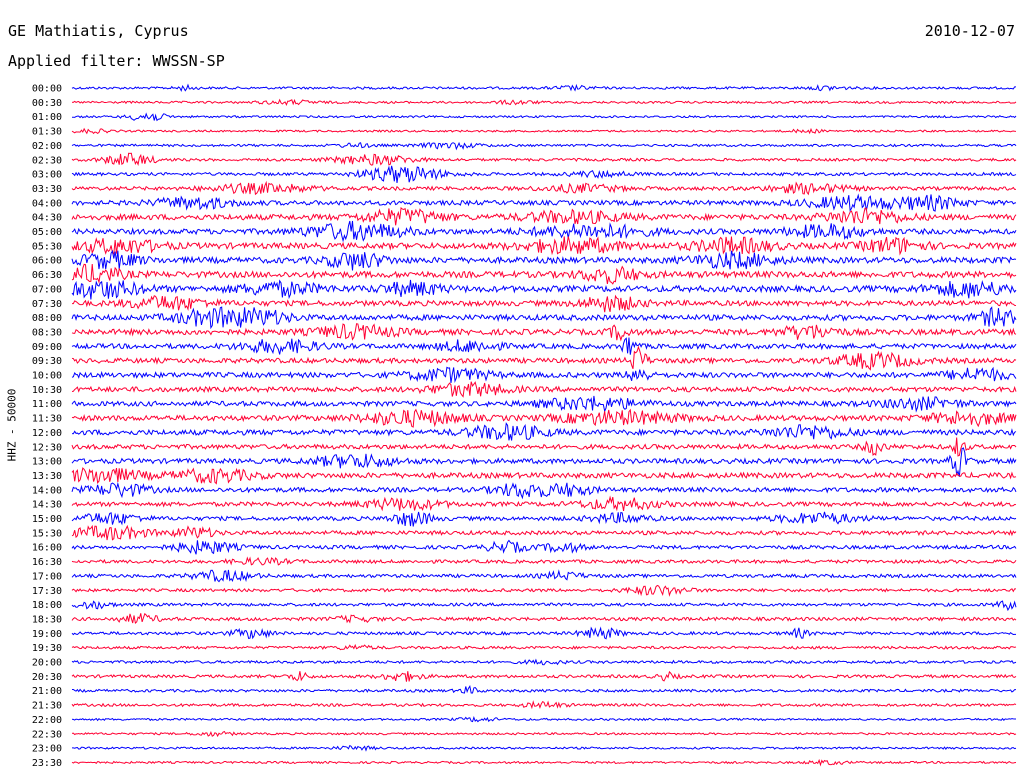 The width and height of the screenshot is (1024, 780). Describe the element at coordinates (47, 332) in the screenshot. I see `row-time-label: 08:30` at that location.